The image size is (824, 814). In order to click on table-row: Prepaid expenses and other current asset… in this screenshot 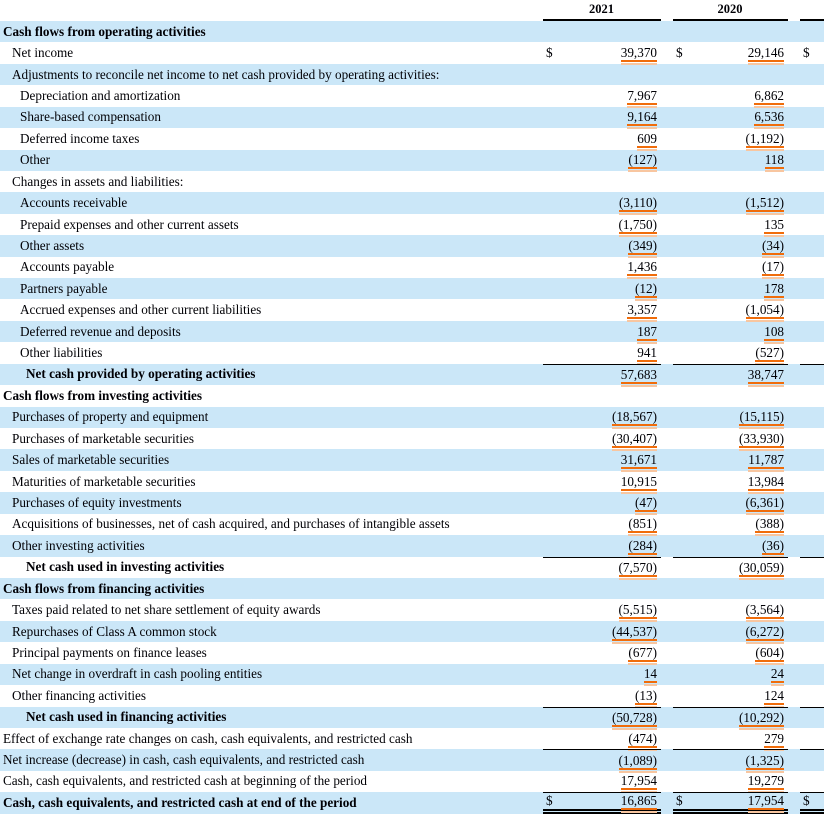, I will do `click(412, 224)`.